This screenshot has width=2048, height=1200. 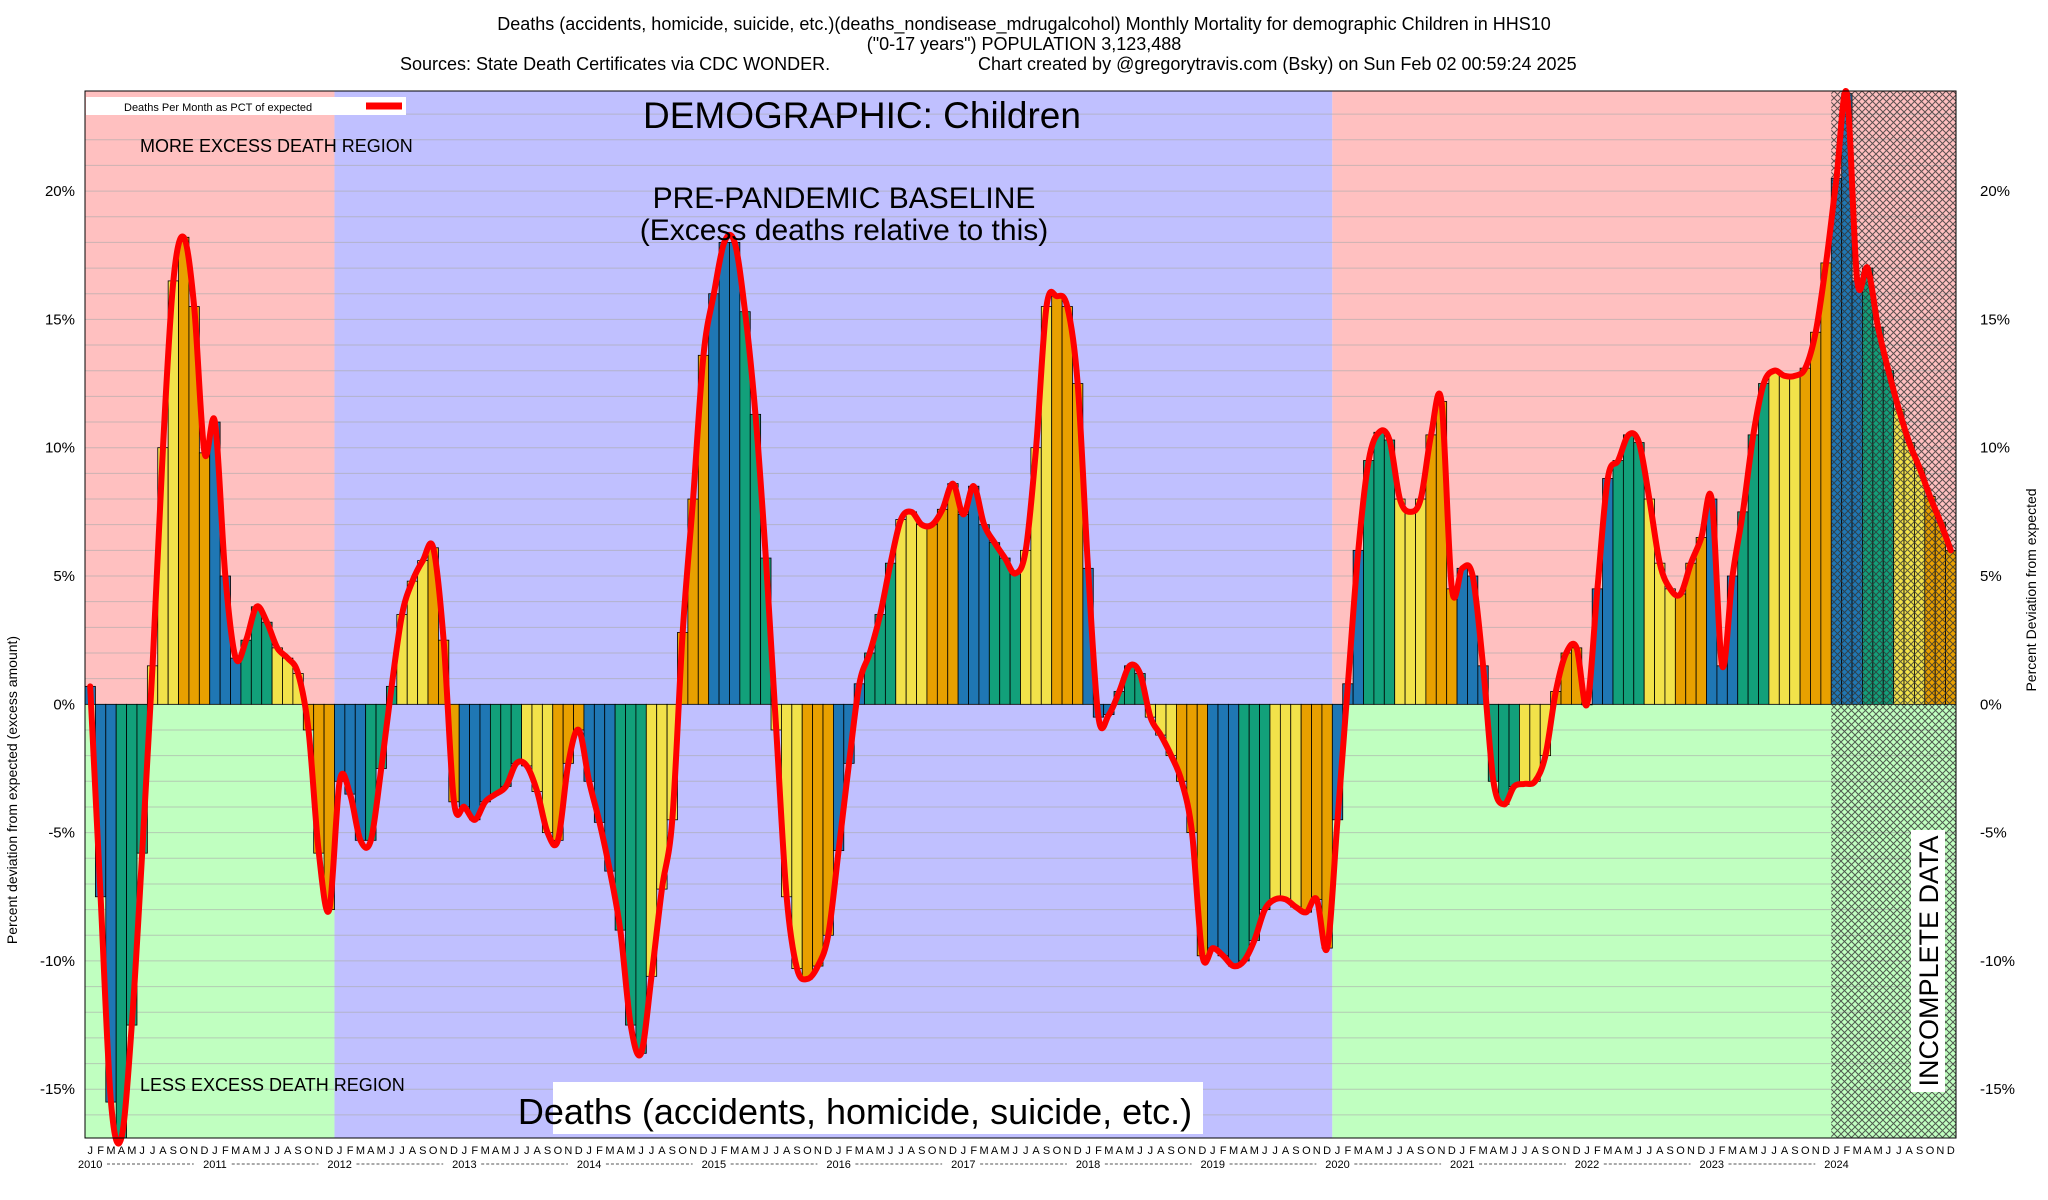 What do you see at coordinates (1024, 44) in the screenshot?
I see `chart-header-line2: ("0-17 years") POPULATION 3,123,488` at bounding box center [1024, 44].